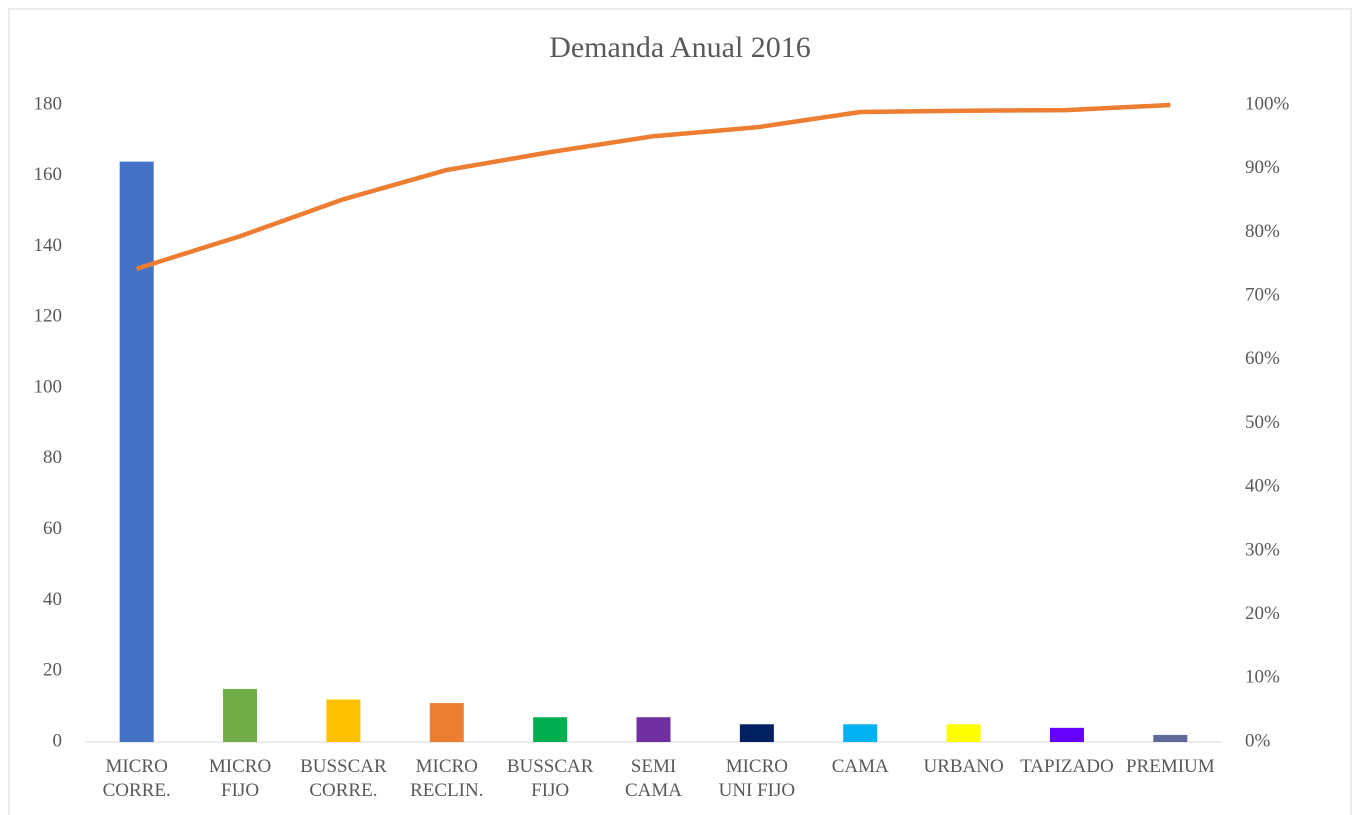  I want to click on x-tick-label: BUSSCAR FIJO, so click(550, 778).